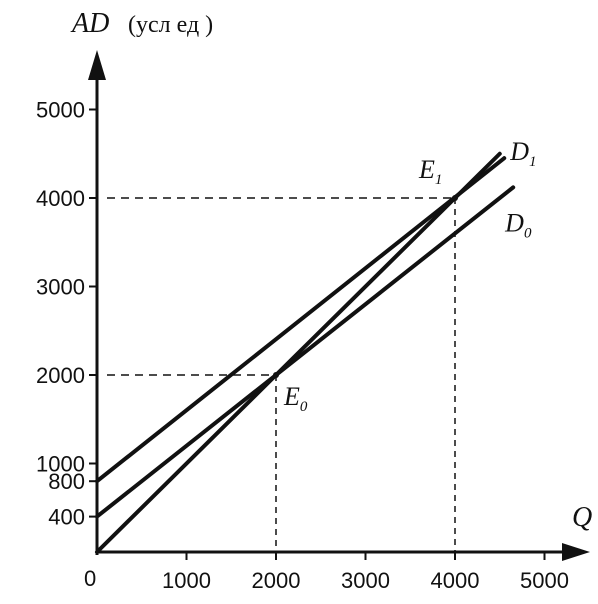 The image size is (598, 604). Describe the element at coordinates (89, 23) in the screenshot. I see `y-axis-title: AD` at that location.